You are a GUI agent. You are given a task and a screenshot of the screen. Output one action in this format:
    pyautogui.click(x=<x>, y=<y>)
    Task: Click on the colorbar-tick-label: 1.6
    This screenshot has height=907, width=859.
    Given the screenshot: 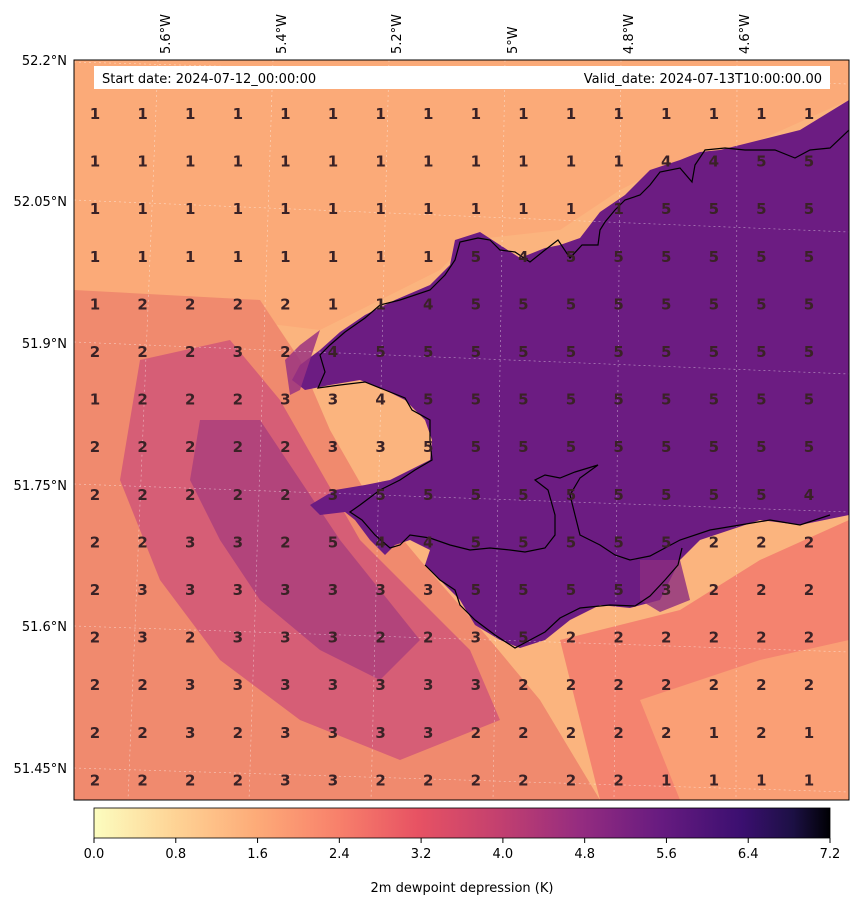 What is the action you would take?
    pyautogui.click(x=257, y=854)
    